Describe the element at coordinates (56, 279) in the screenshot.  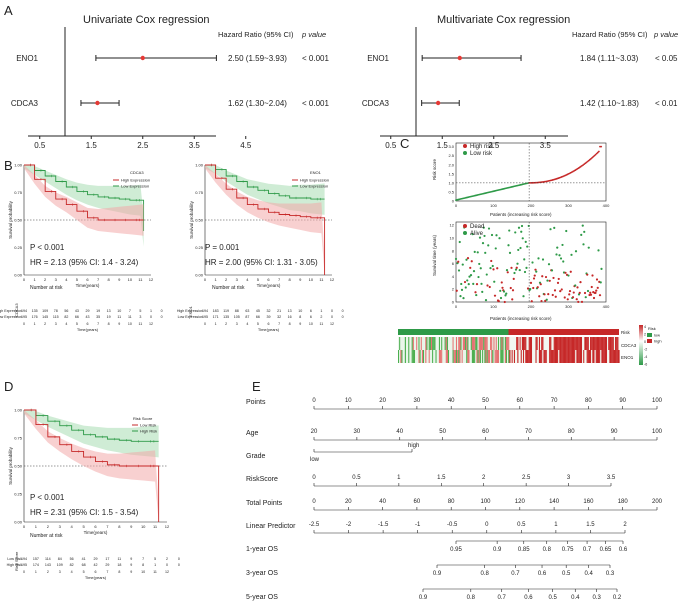
I see `km-cdca3-x-tick-label: 3` at that location.